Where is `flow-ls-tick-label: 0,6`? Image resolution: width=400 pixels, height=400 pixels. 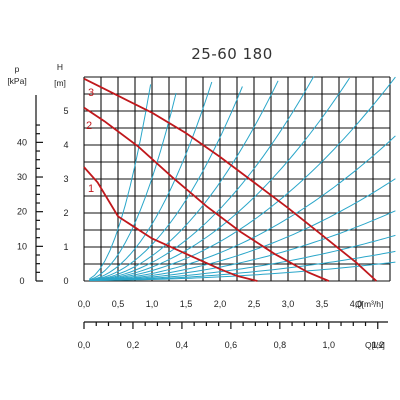 flow-ls-tick-label: 0,6 is located at coordinates (231, 345).